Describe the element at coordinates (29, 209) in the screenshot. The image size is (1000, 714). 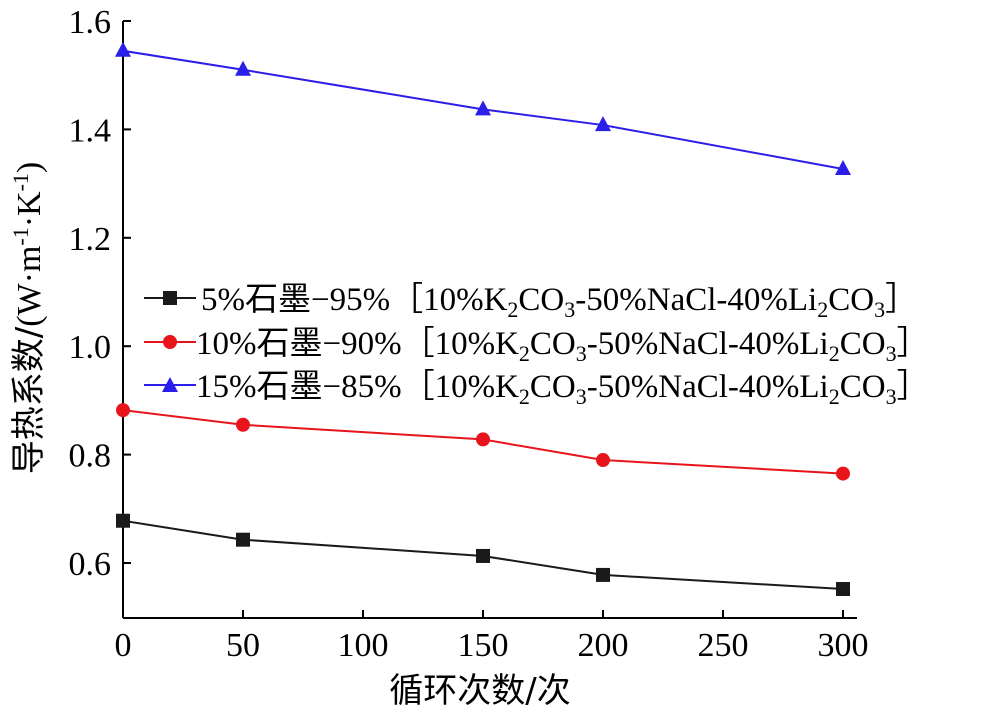
I see `y-axis-unit-mid: ·K` at that location.